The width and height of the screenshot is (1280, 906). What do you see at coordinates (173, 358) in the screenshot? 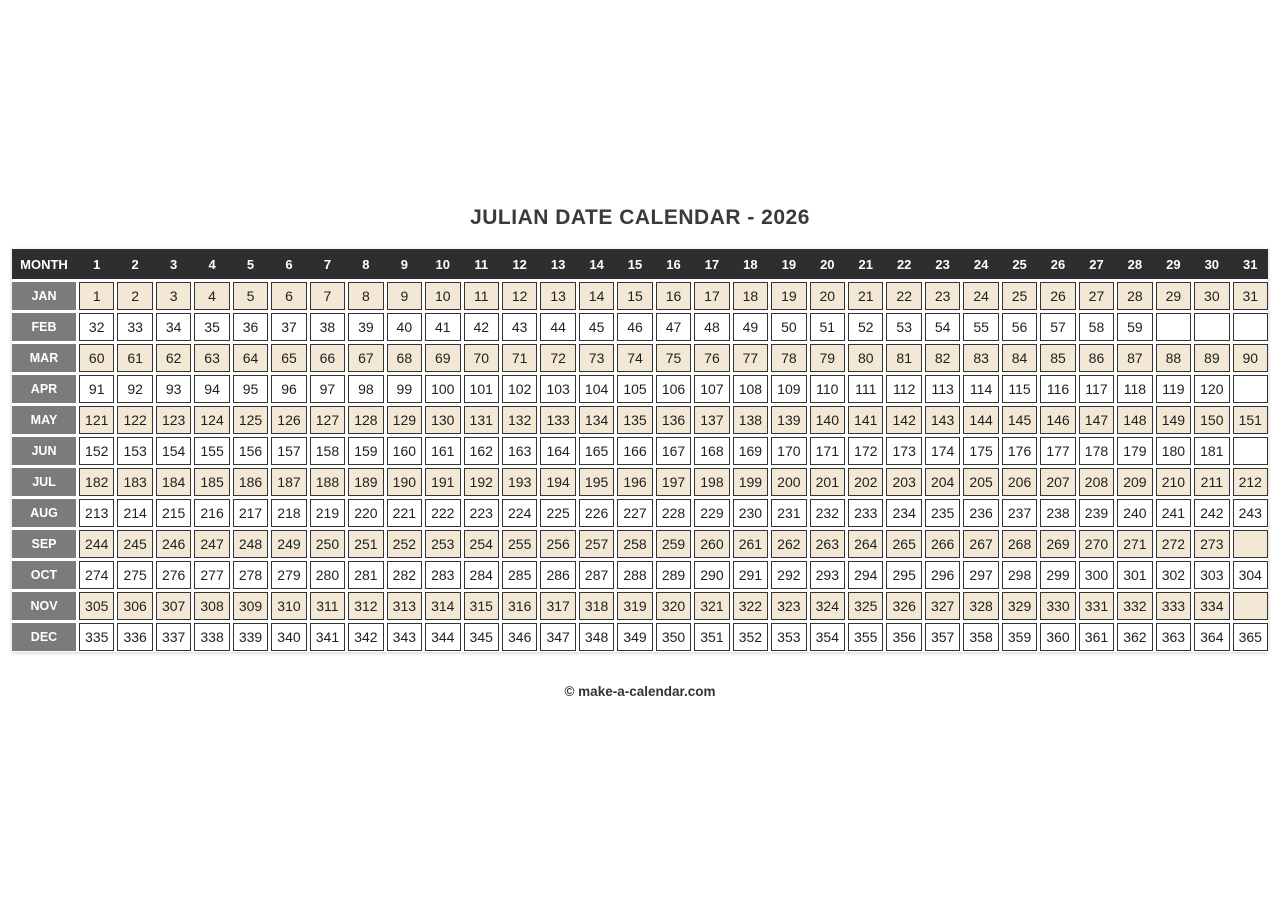
I see `day-cell: 62` at bounding box center [173, 358].